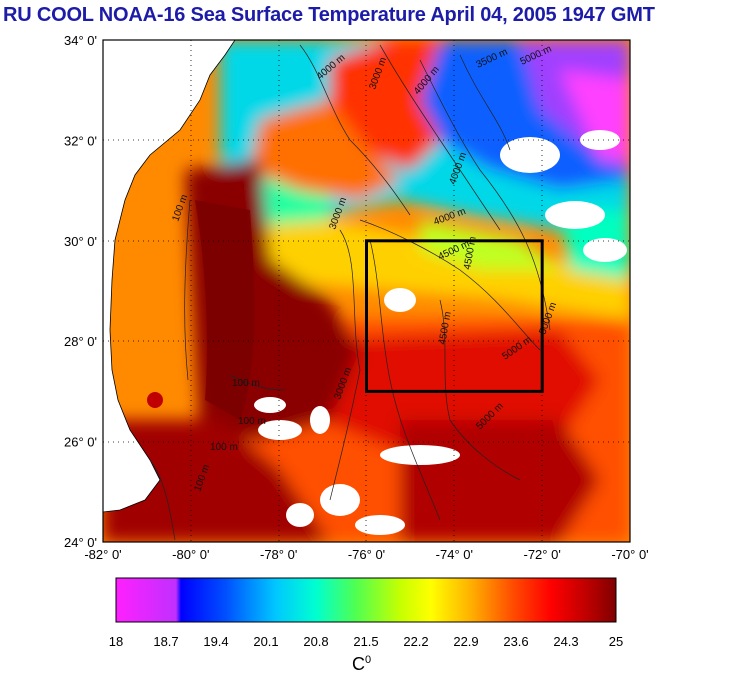  What do you see at coordinates (116, 641) in the screenshot?
I see `colorbar-tick-label: 18` at bounding box center [116, 641].